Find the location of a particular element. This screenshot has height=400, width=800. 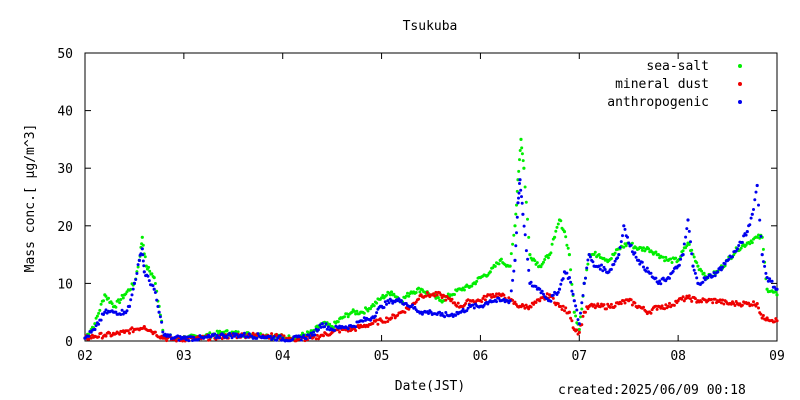

legend-marker is located at coordinates (740, 102).